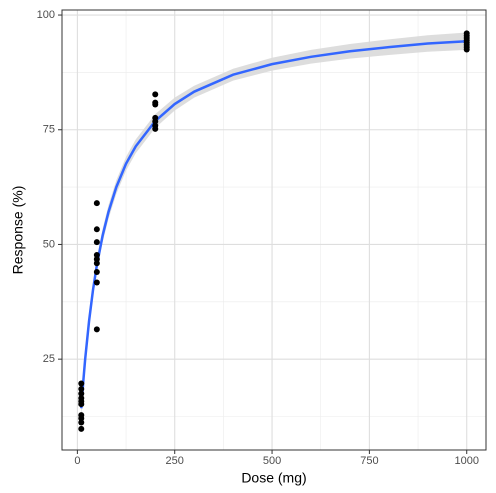 The image size is (496, 493). I want to click on x-axis-title: Dose (mg), so click(273, 478).